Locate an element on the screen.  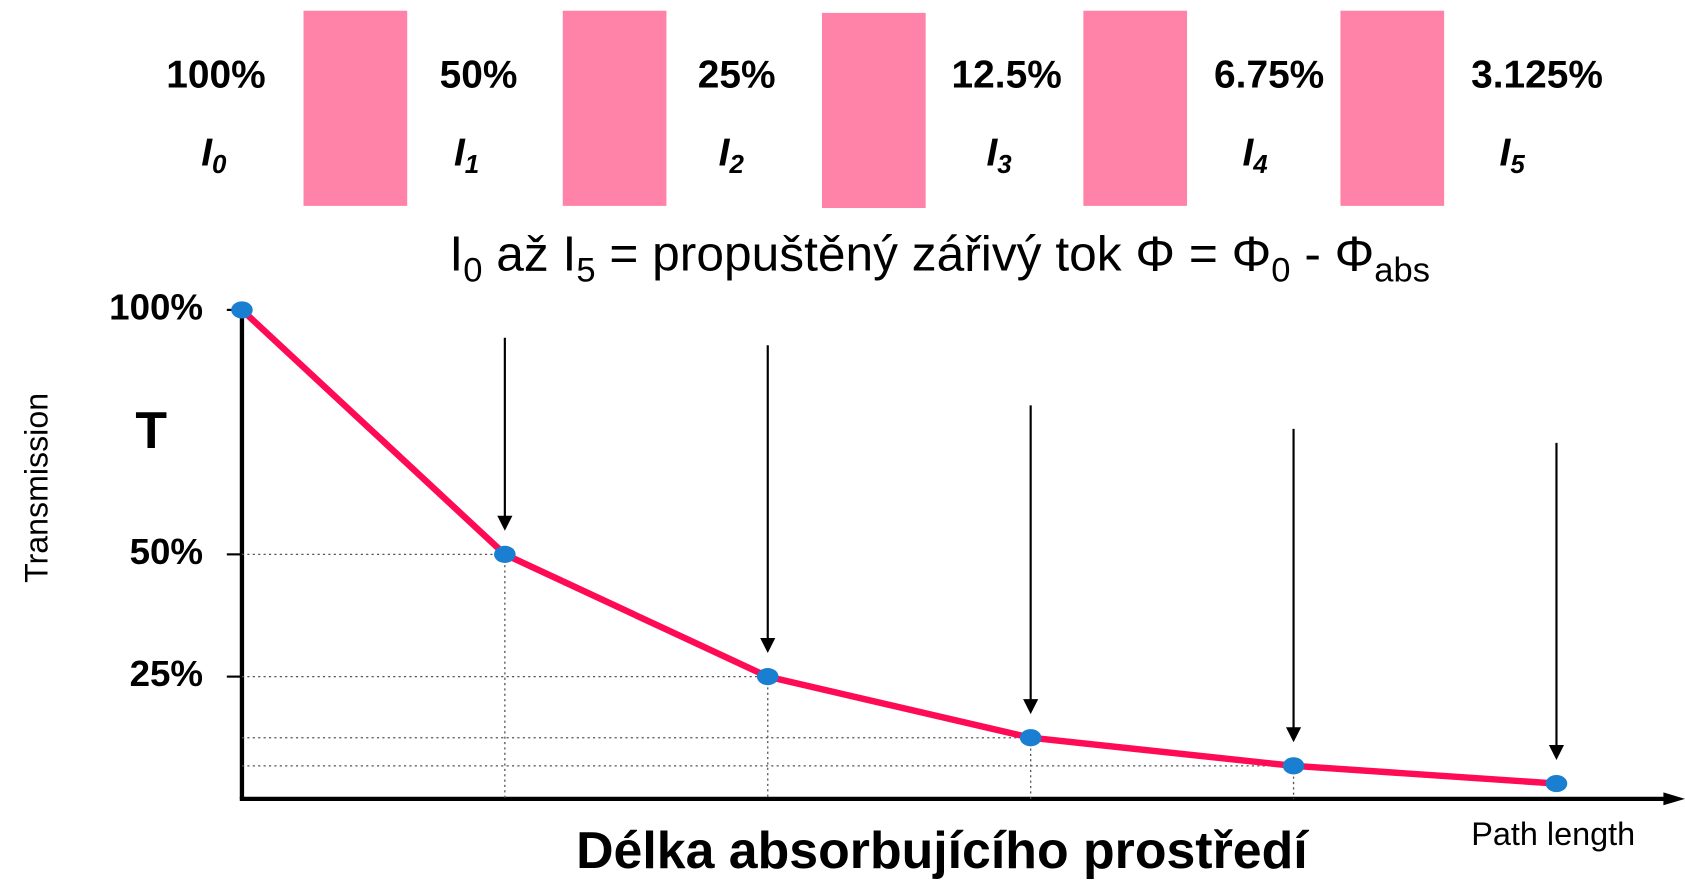
x-axis-arrow is located at coordinates (1674, 799).